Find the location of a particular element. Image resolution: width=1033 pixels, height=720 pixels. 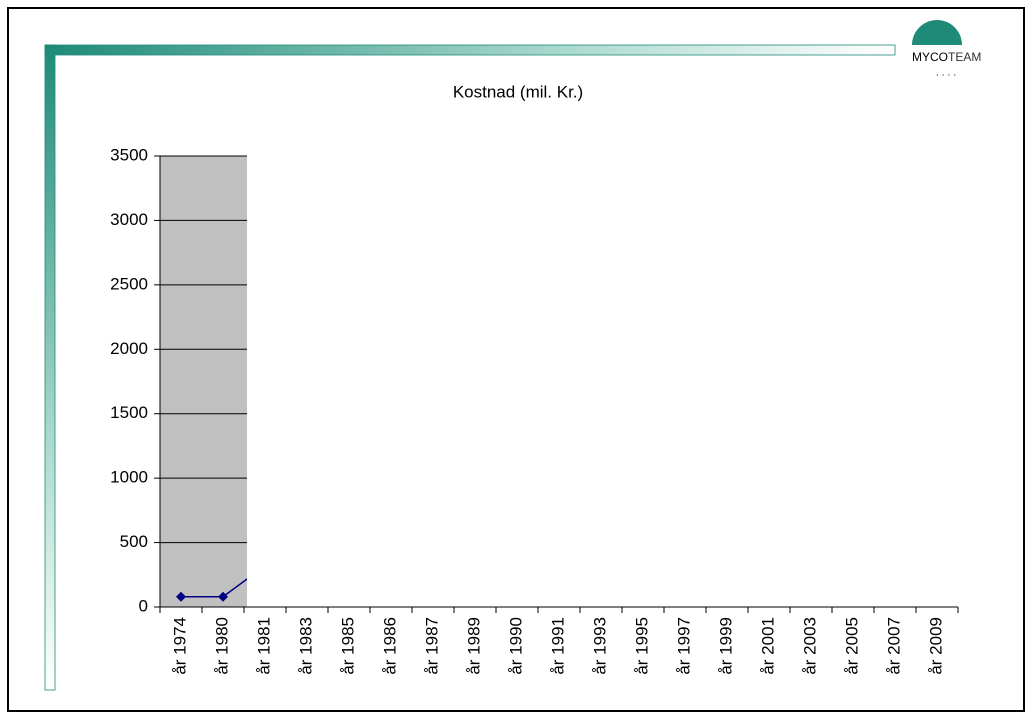

y-tick-label: 0 is located at coordinates (143, 605).